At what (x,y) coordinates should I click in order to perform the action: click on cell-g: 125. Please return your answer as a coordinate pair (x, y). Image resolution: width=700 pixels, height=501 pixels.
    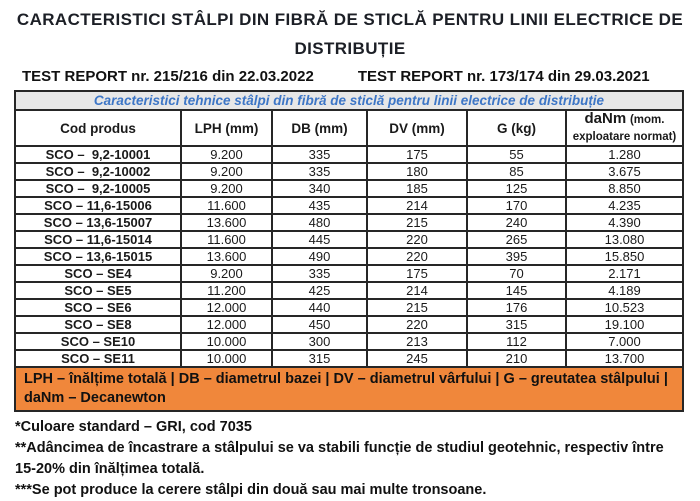
    Looking at the image, I should click on (516, 188).